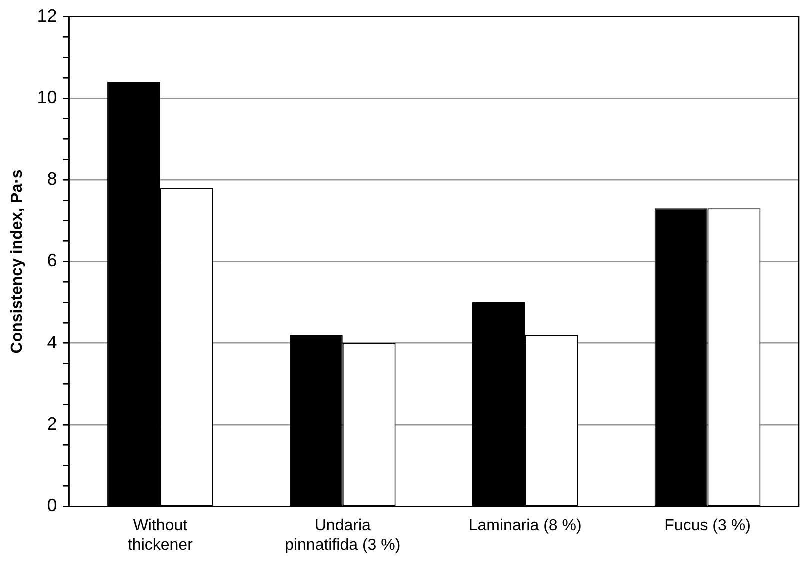 This screenshot has width=801, height=569. Describe the element at coordinates (52, 342) in the screenshot. I see `y-tick-label: 4` at that location.